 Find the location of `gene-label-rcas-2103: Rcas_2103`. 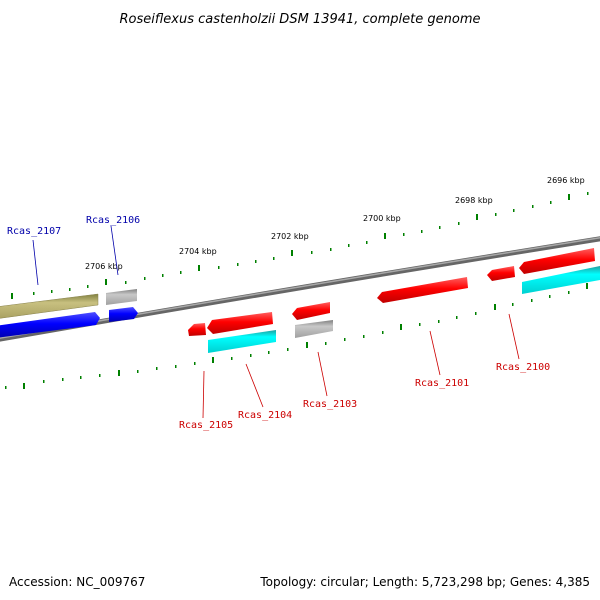

gene-label-rcas-2103: Rcas_2103 is located at coordinates (330, 404).